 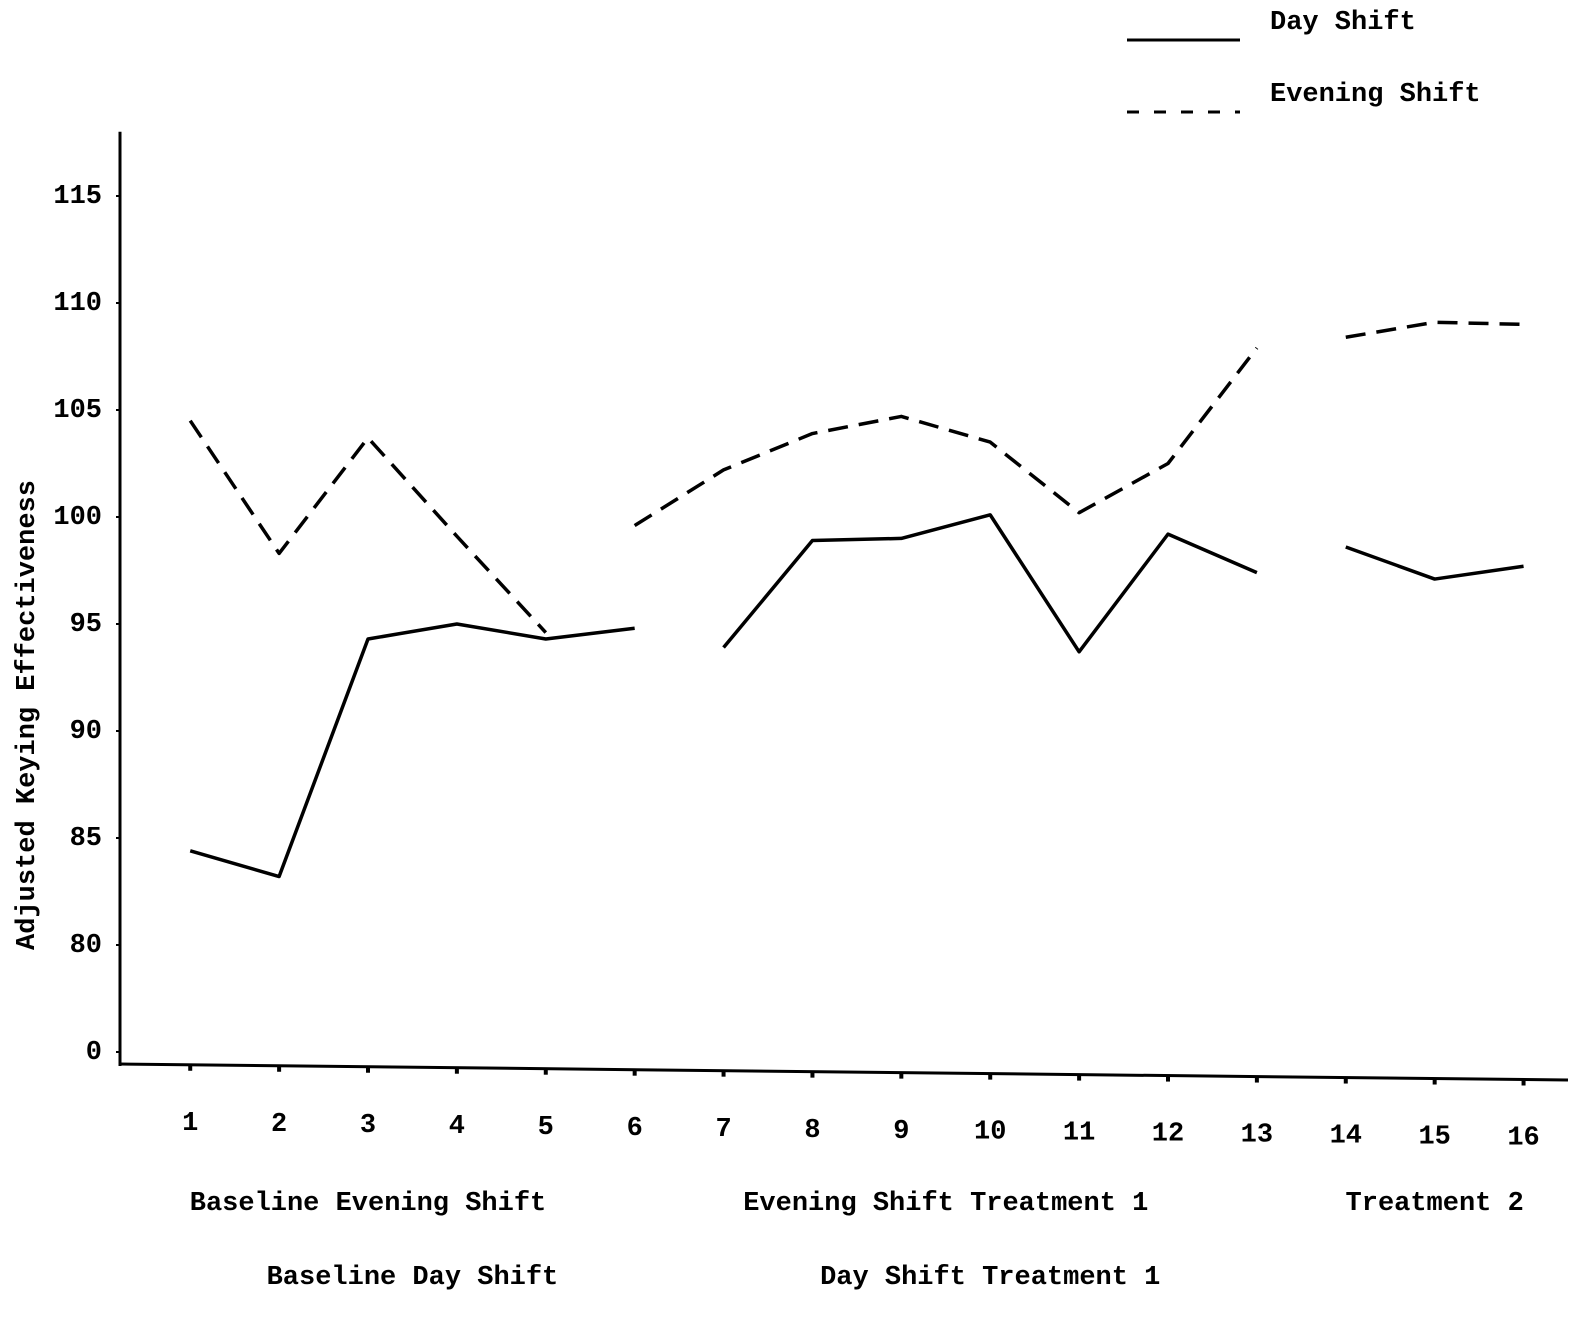 What do you see at coordinates (844, 1072) in the screenshot?
I see `x-axis` at bounding box center [844, 1072].